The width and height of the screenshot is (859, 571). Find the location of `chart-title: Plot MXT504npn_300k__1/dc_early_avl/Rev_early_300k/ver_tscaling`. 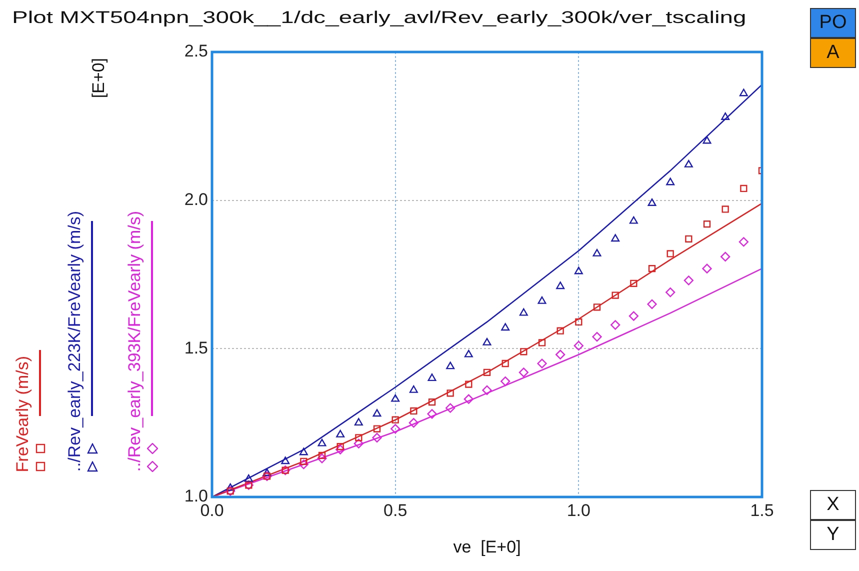

chart-title: Plot MXT504npn_300k__1/dc_early_avl/Rev_early_300k/ver_tscaling is located at coordinates (379, 18).